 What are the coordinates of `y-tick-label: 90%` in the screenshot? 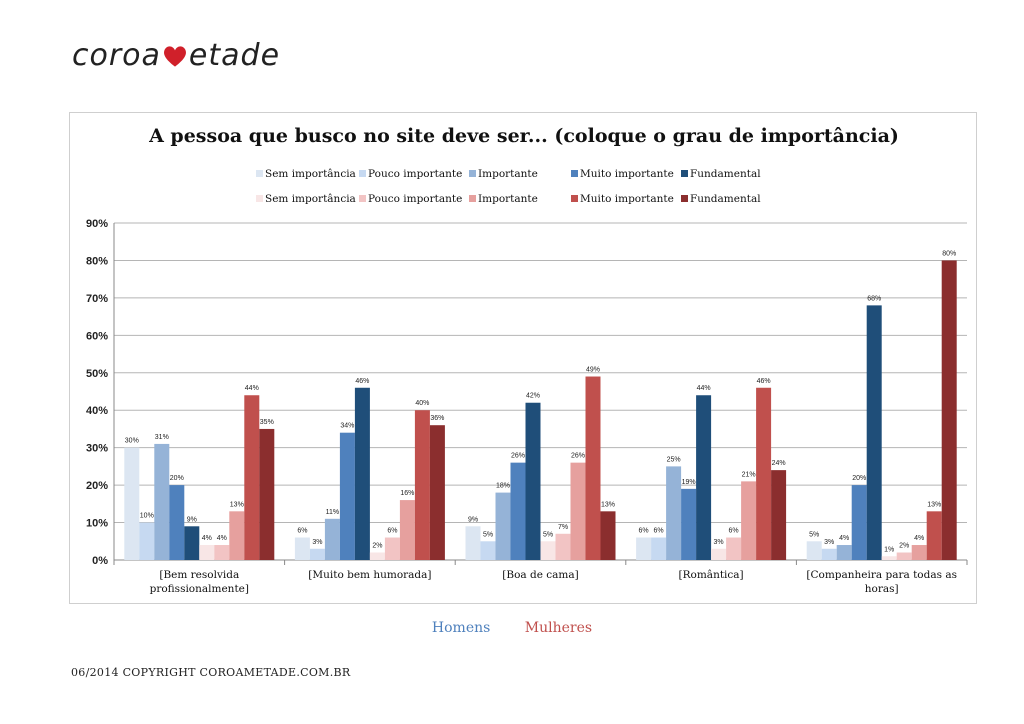 It's located at (97, 224).